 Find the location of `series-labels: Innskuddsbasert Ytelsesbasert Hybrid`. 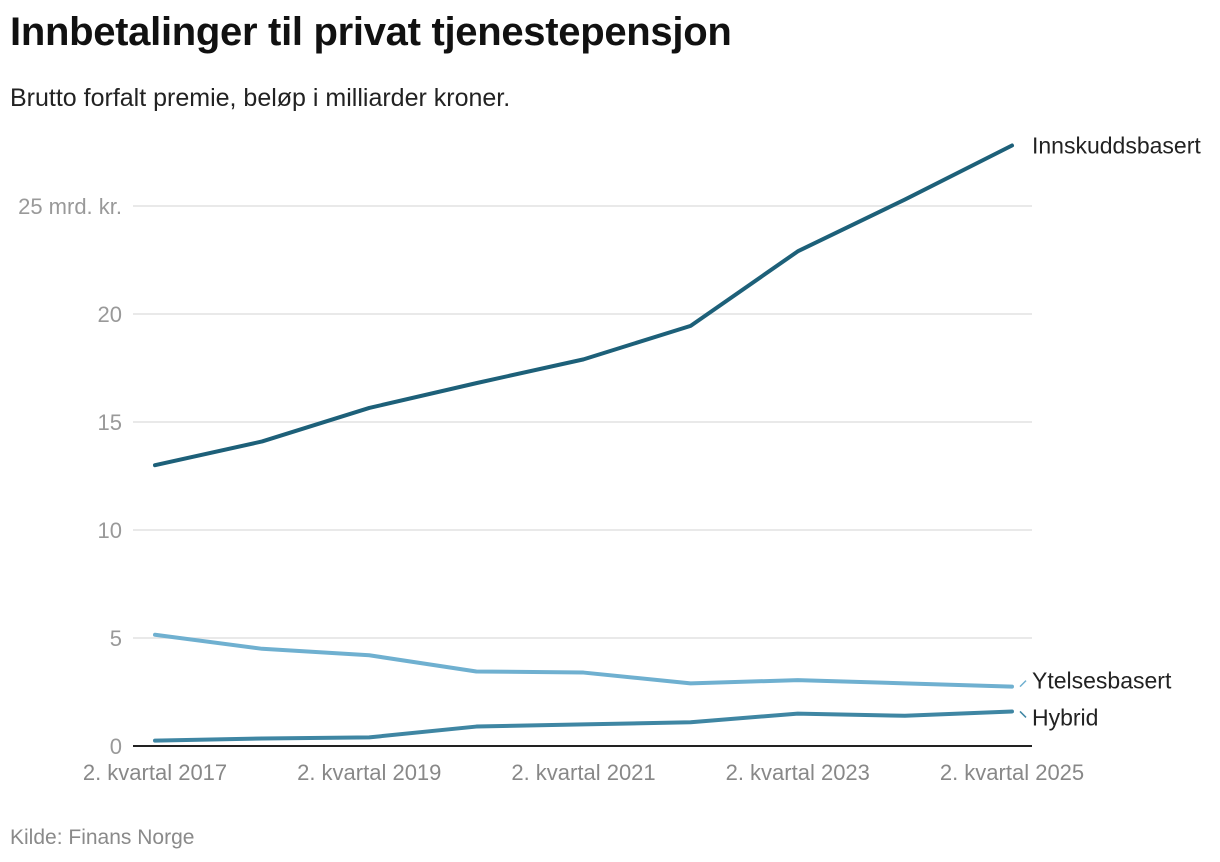

series-labels: Innskuddsbasert Ytelsesbasert Hybrid is located at coordinates (1110, 431).